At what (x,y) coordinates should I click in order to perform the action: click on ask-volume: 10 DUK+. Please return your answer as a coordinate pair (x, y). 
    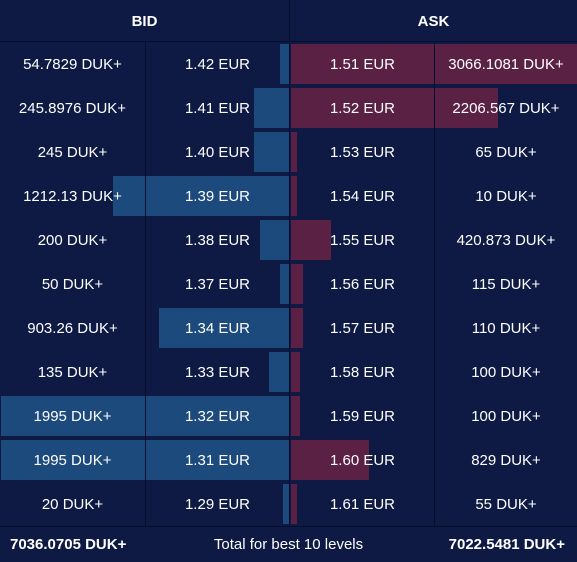
    Looking at the image, I should click on (506, 196).